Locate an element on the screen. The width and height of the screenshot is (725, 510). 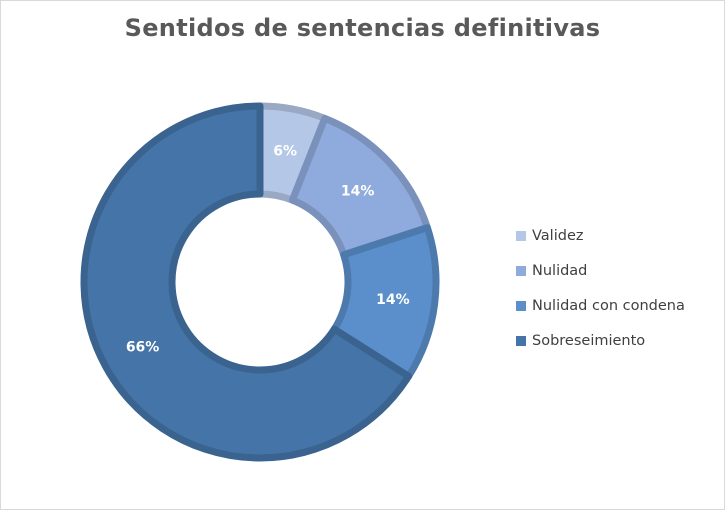
data-label-3: 66% is located at coordinates (143, 348).